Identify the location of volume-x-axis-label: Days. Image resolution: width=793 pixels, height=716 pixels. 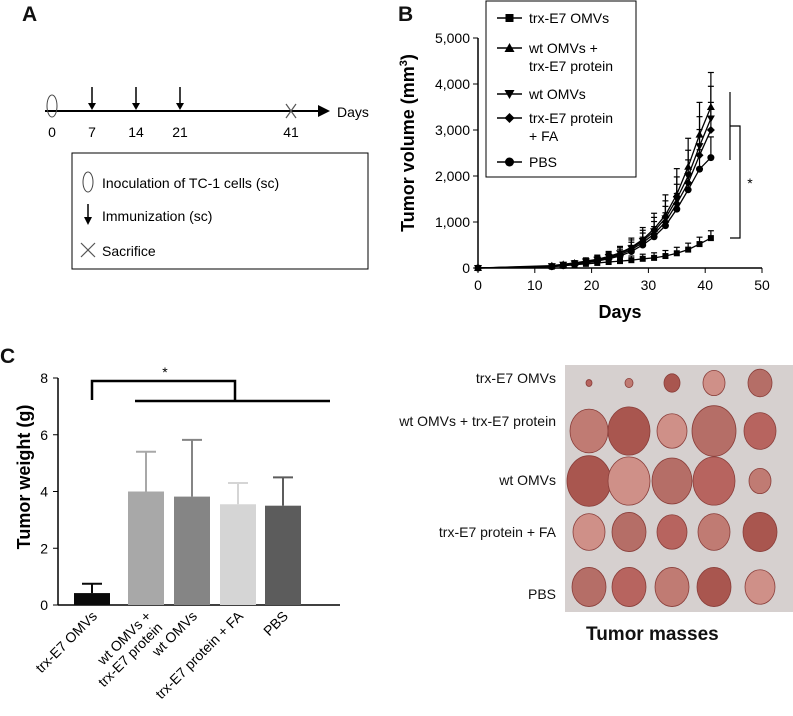
(619, 312).